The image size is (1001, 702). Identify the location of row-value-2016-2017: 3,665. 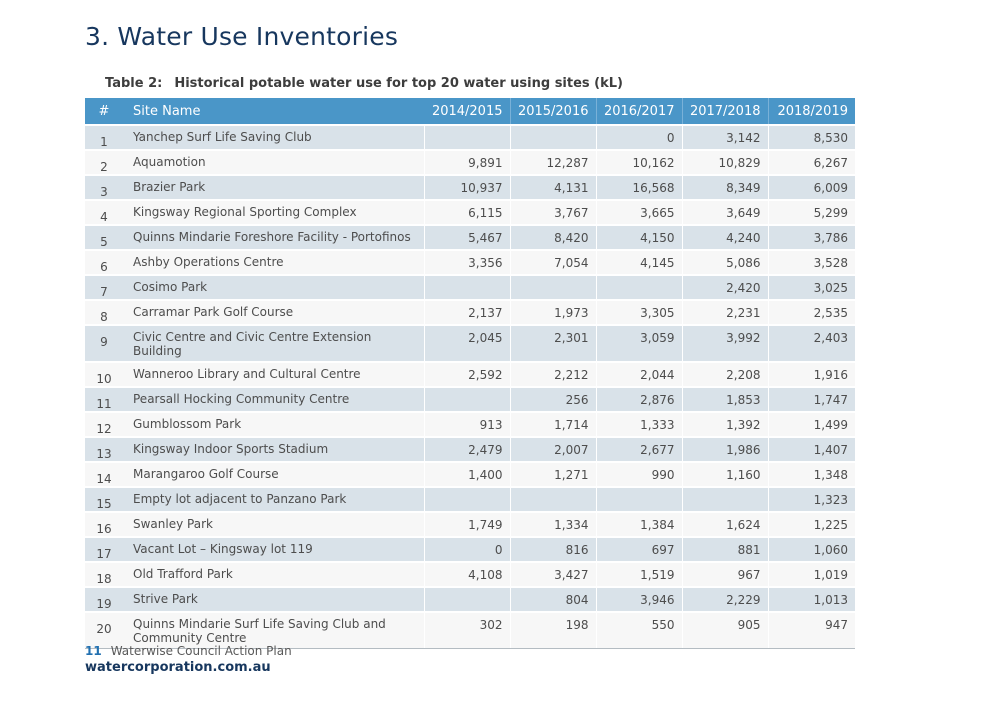
(638, 213).